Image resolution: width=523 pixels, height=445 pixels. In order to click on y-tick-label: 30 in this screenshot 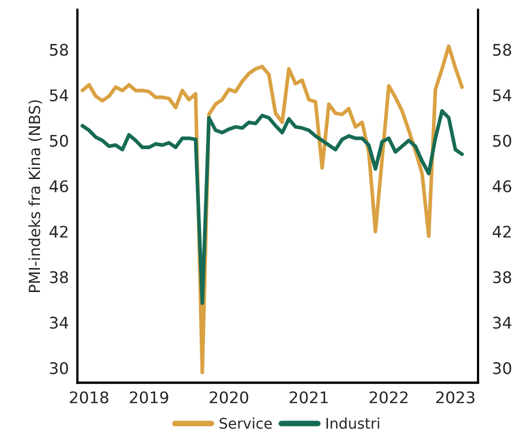, I will do `click(59, 368)`.